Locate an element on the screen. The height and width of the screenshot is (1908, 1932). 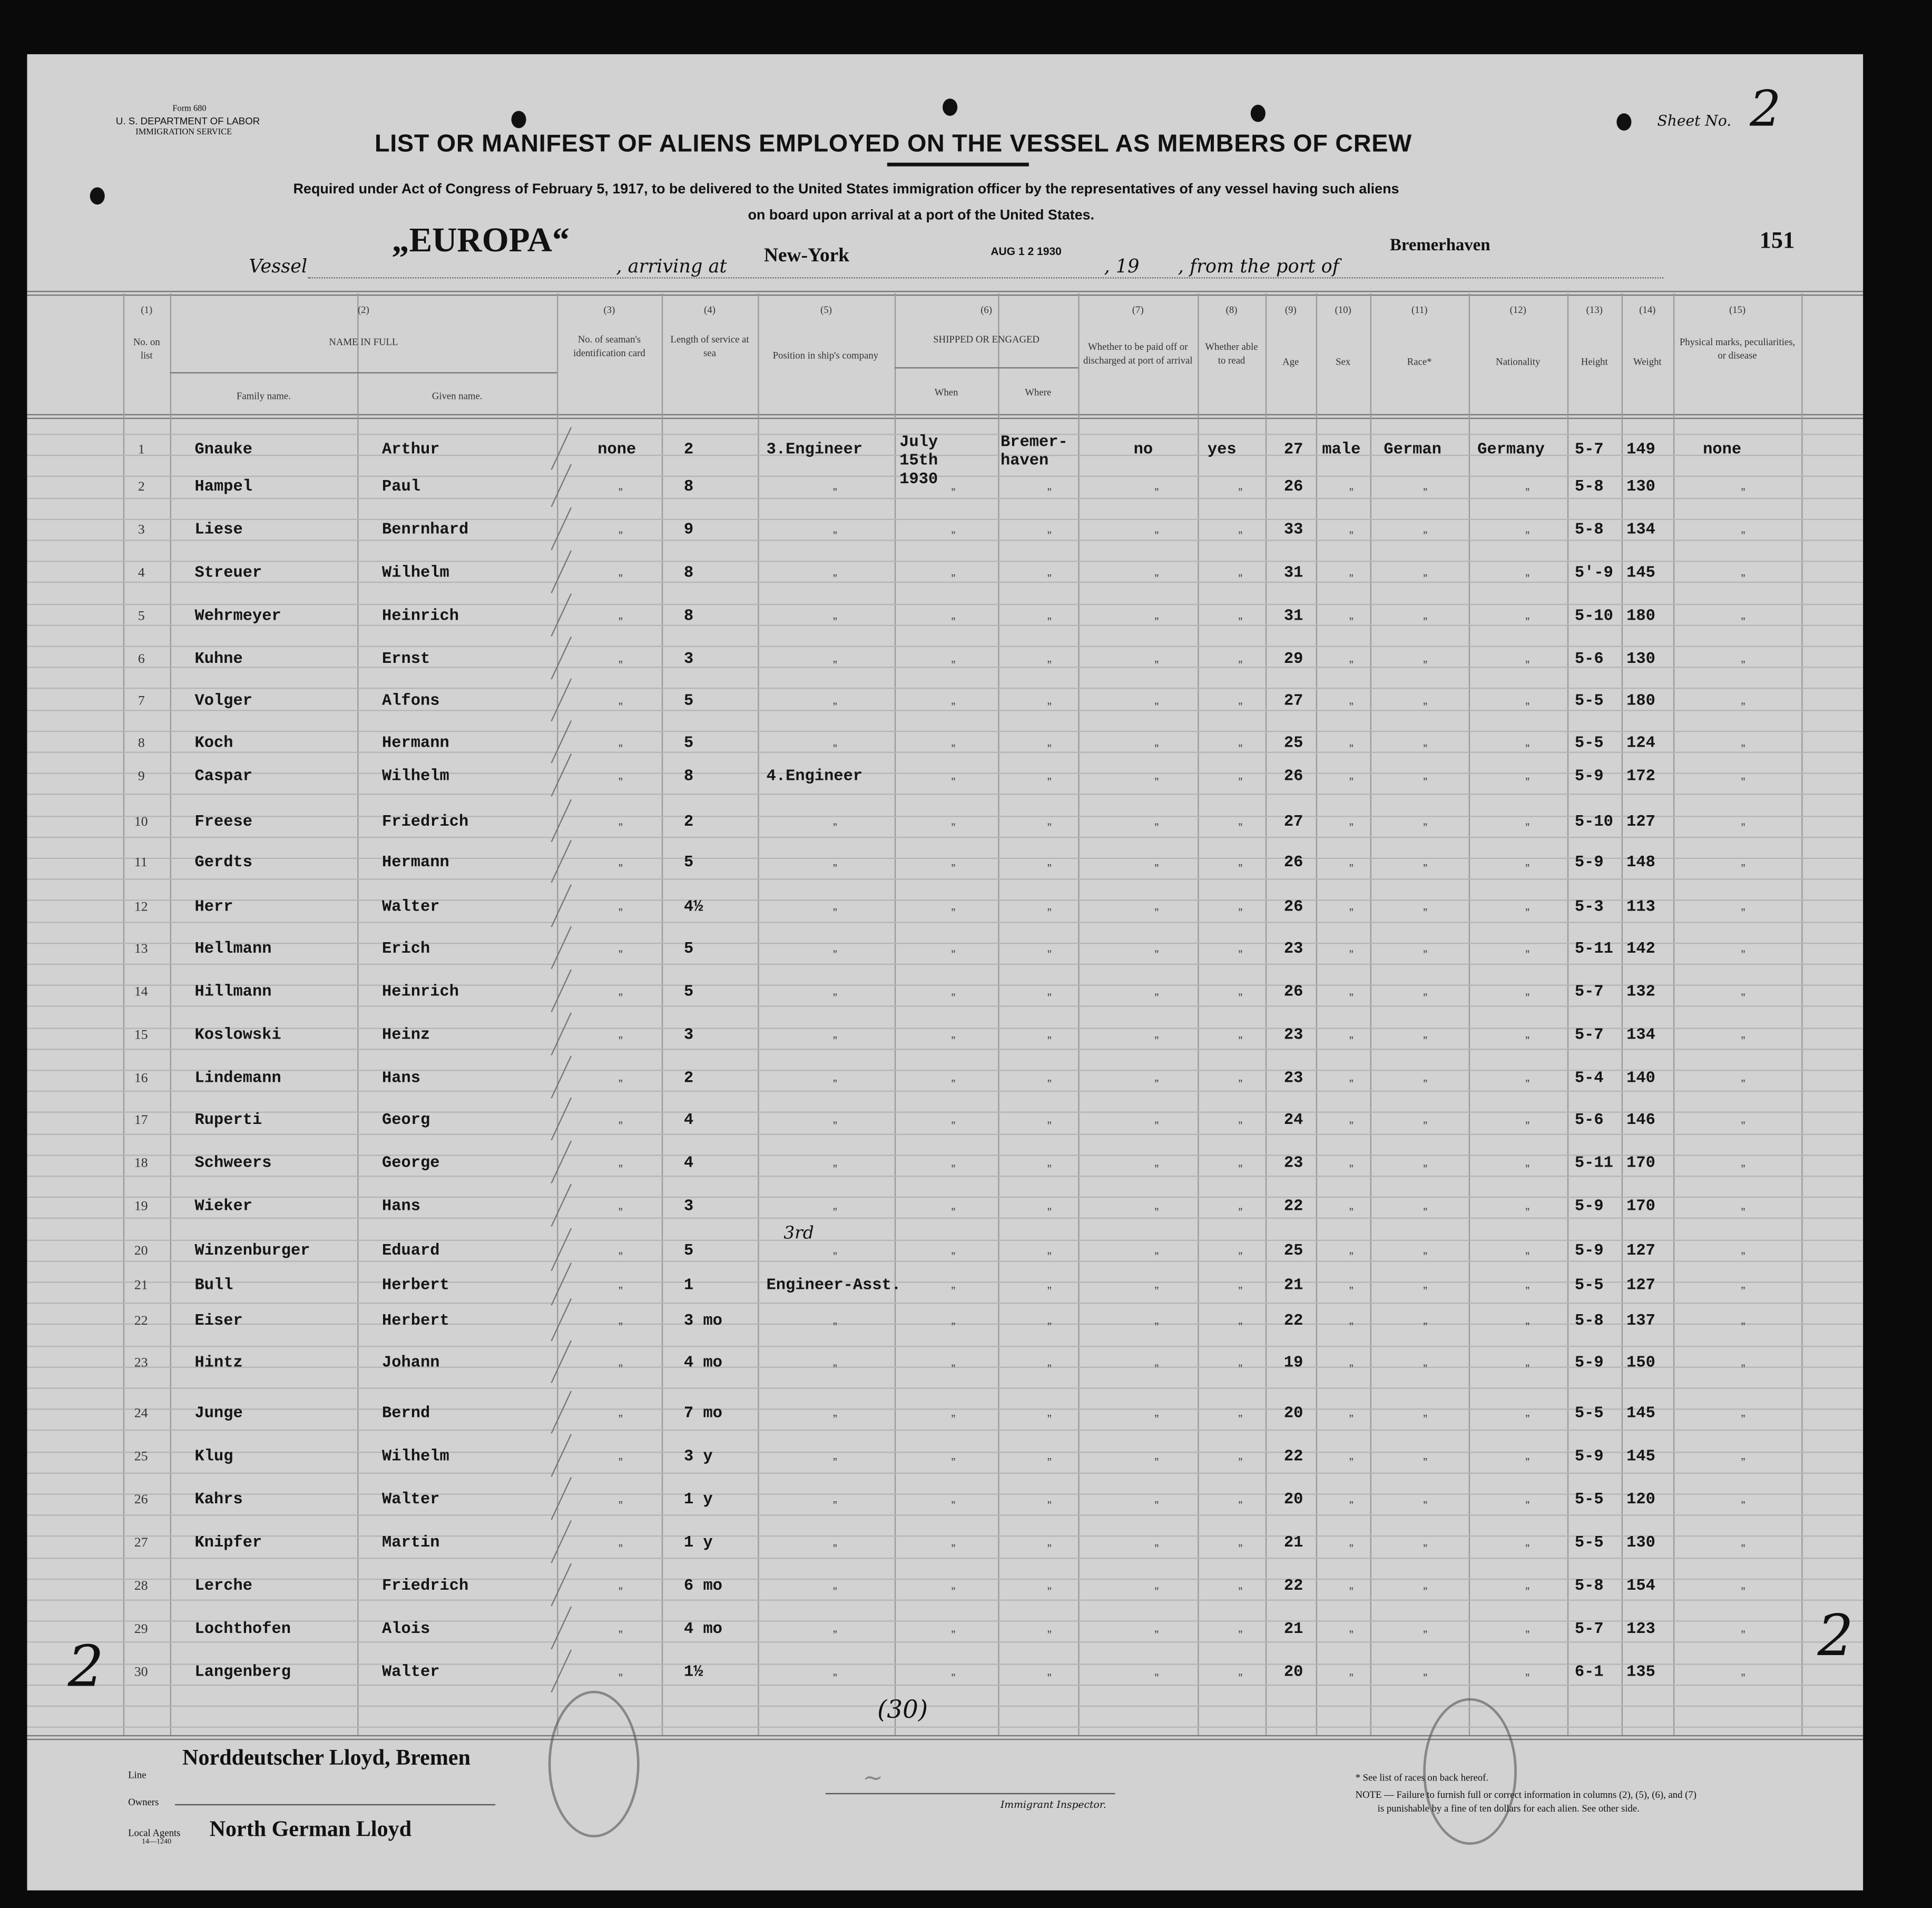
column-divider is located at coordinates (1622, 1014).